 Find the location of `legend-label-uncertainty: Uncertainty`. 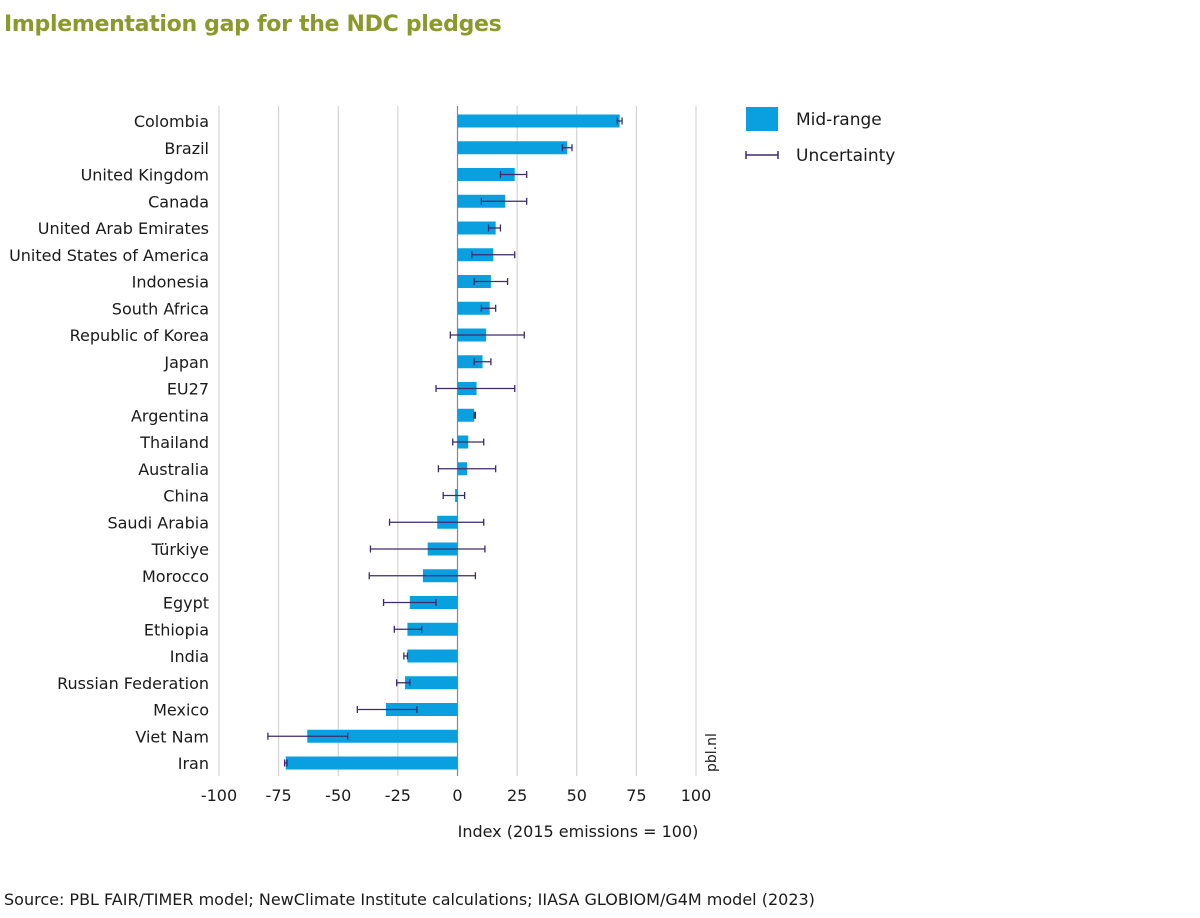

legend-label-uncertainty: Uncertainty is located at coordinates (845, 156).